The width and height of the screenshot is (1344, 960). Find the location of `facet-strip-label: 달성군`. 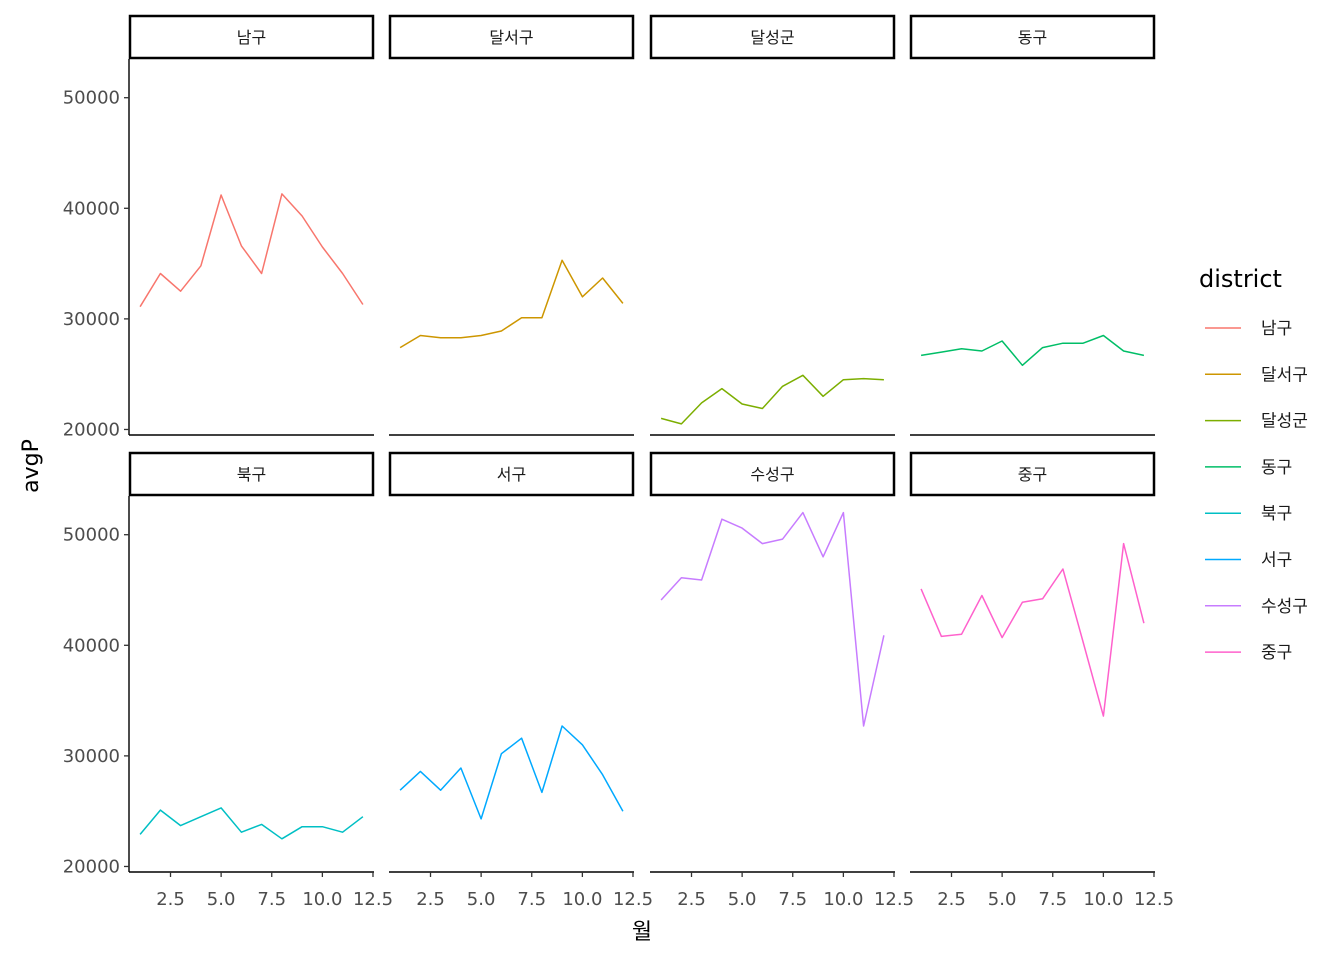

facet-strip-label: 달성군 is located at coordinates (772, 37).